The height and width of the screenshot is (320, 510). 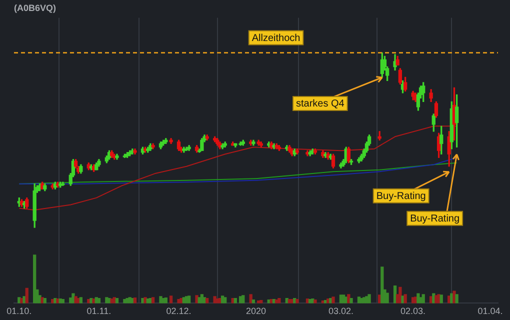 I want to click on x-tick-label: 2020, so click(x=256, y=311).